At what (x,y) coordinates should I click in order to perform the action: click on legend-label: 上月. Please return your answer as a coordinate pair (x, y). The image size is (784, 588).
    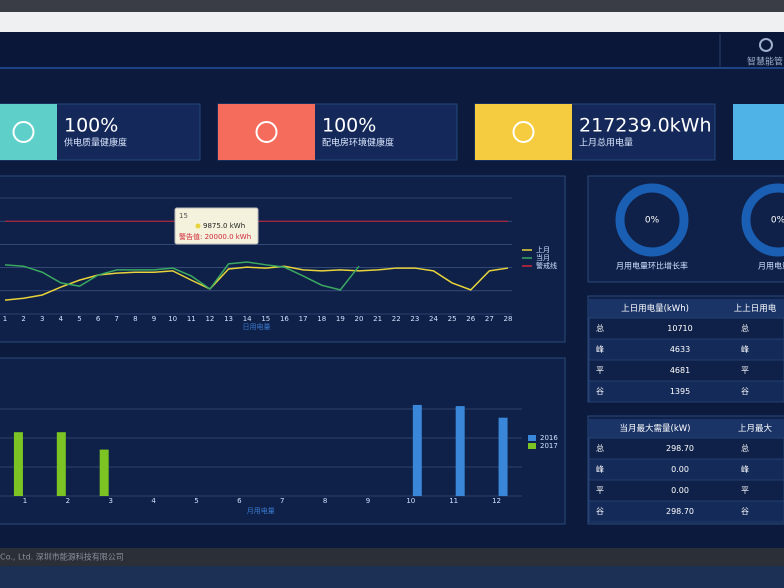
    Looking at the image, I should click on (543, 249).